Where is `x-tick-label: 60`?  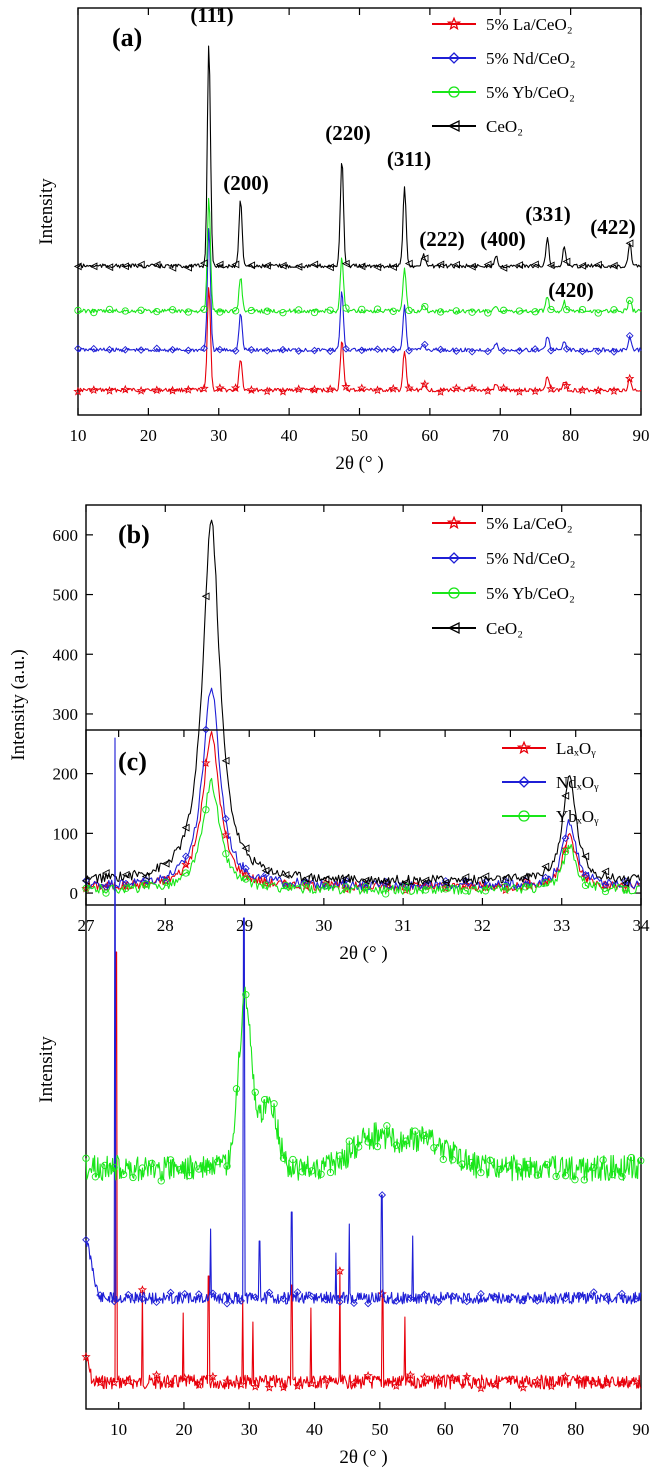 x-tick-label: 60 is located at coordinates (429, 435).